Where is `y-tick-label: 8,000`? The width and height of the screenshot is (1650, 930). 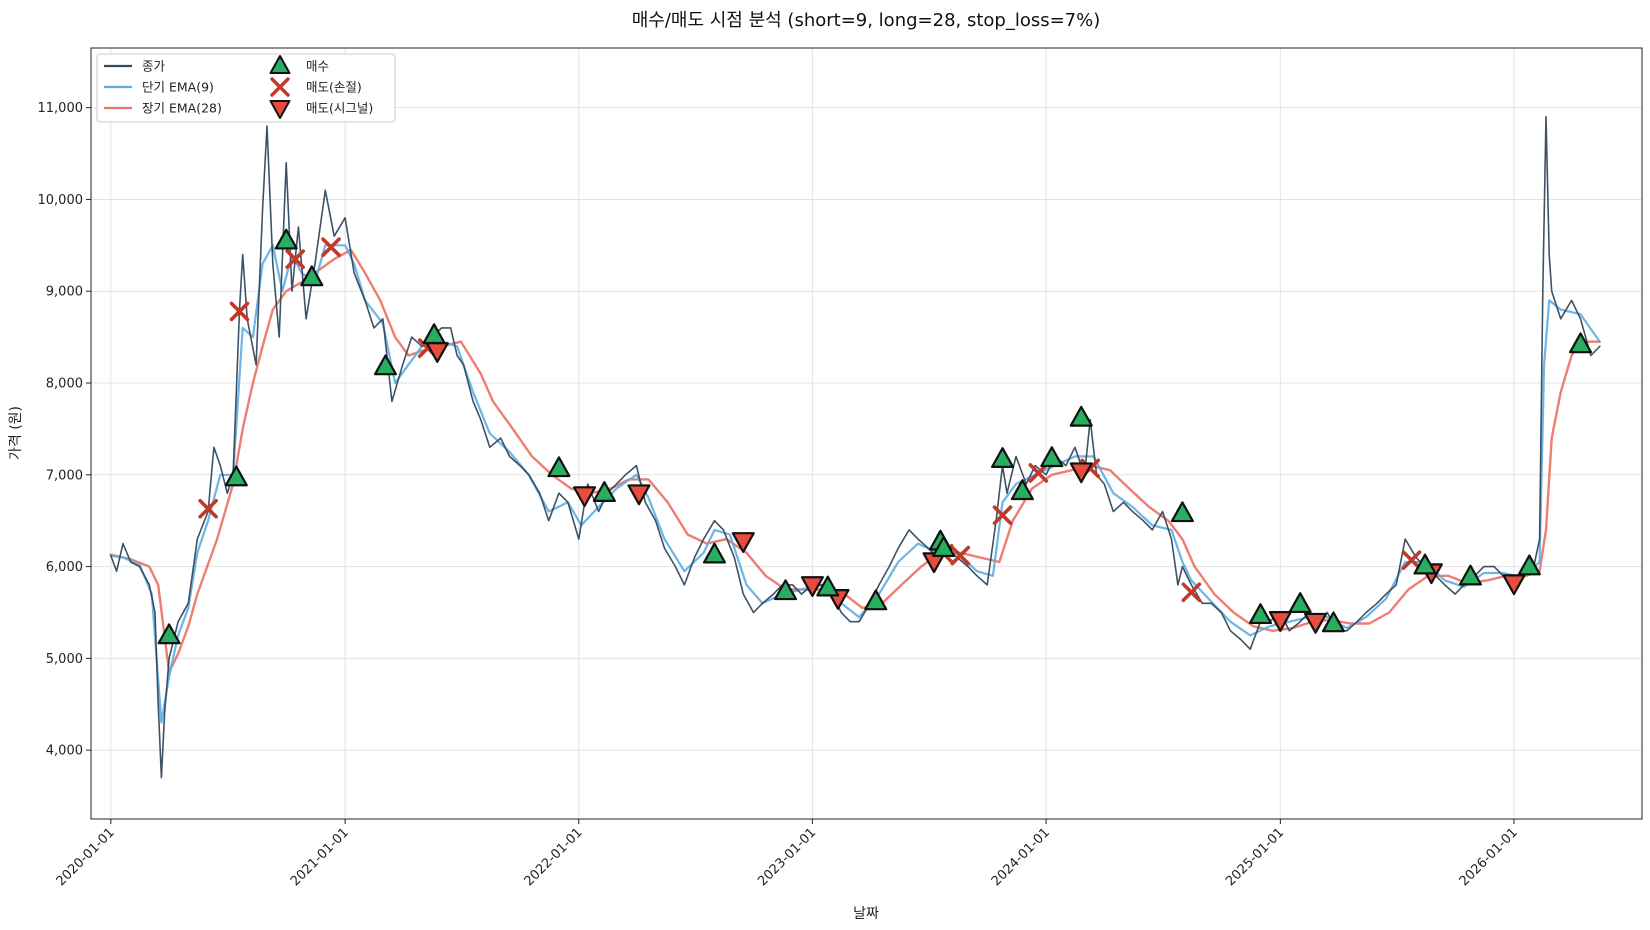
y-tick-label: 8,000 is located at coordinates (64, 384).